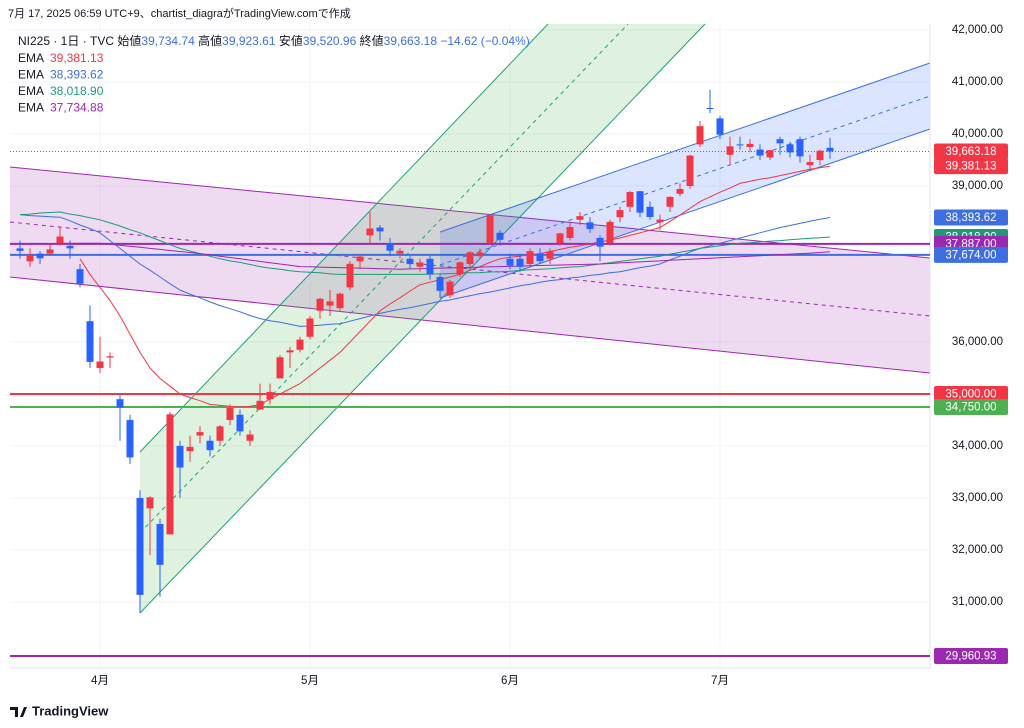 This screenshot has height=728, width=1024. What do you see at coordinates (977, 498) in the screenshot?
I see `y-tick-label: 33,000.00` at bounding box center [977, 498].